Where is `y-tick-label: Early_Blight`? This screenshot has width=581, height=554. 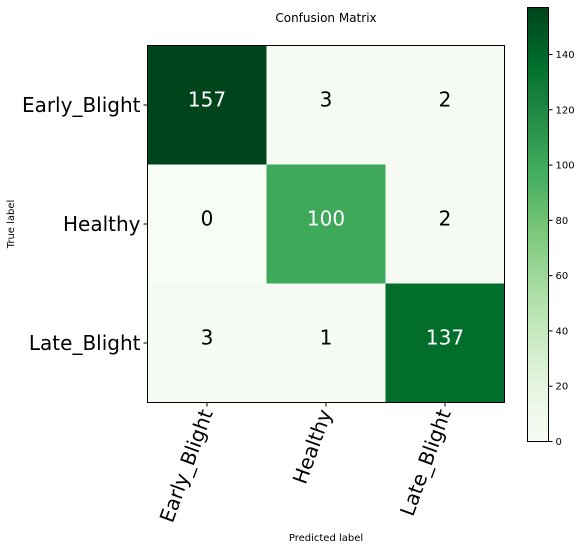 y-tick-label: Early_Blight is located at coordinates (81, 105).